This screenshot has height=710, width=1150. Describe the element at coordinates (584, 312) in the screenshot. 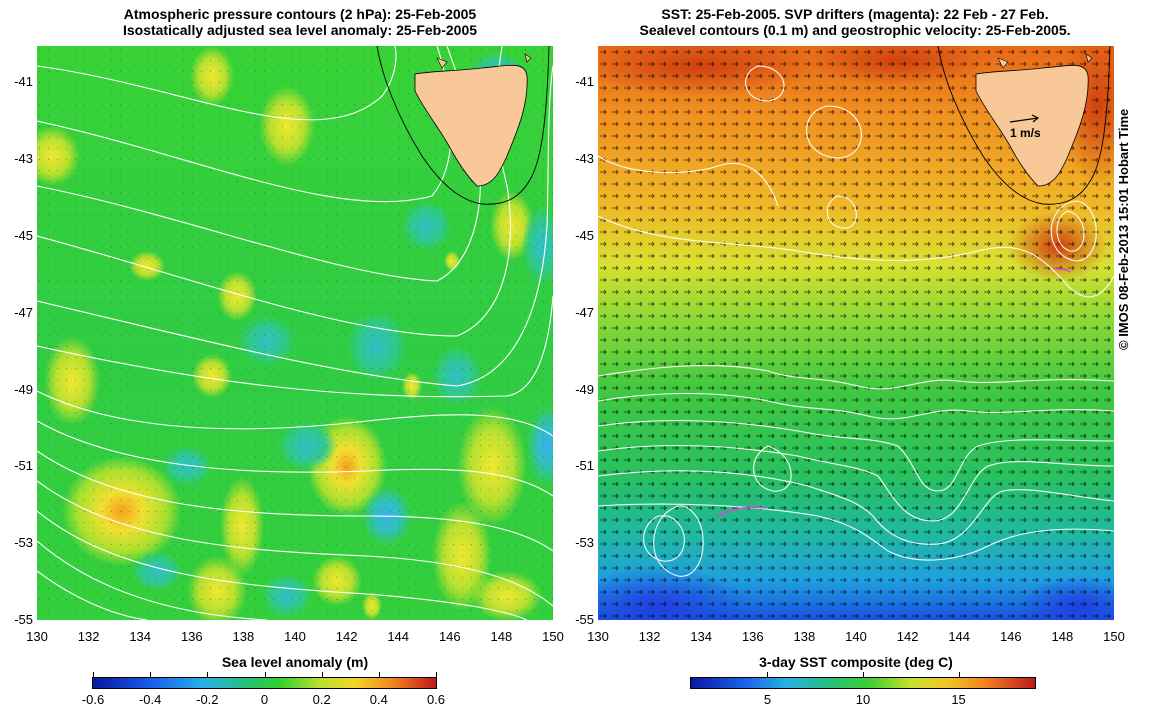

I see `right-lat-tick--47: -47` at that location.